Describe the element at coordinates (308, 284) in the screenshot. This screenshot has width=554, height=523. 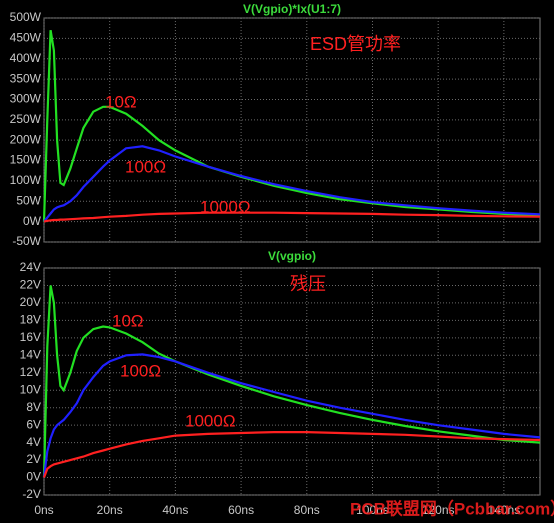
I see `annotation: 残压` at that location.